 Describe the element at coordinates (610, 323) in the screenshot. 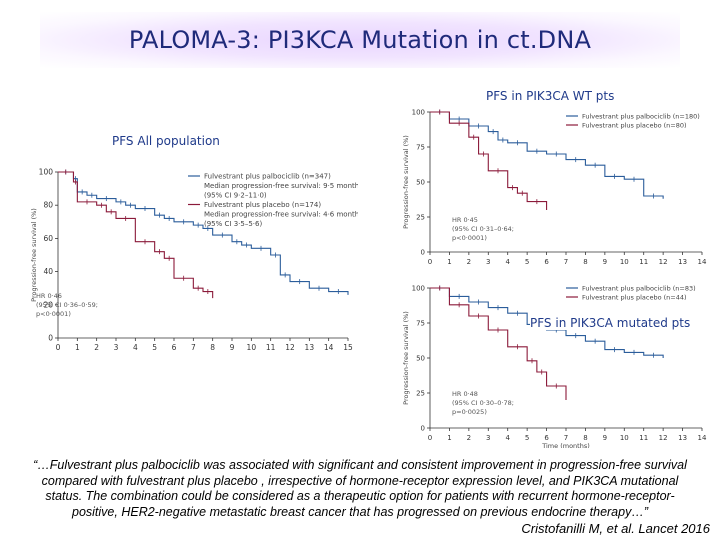

I see `label-pik3ca-mutated: PFS in PIK3CA mutated pts` at that location.